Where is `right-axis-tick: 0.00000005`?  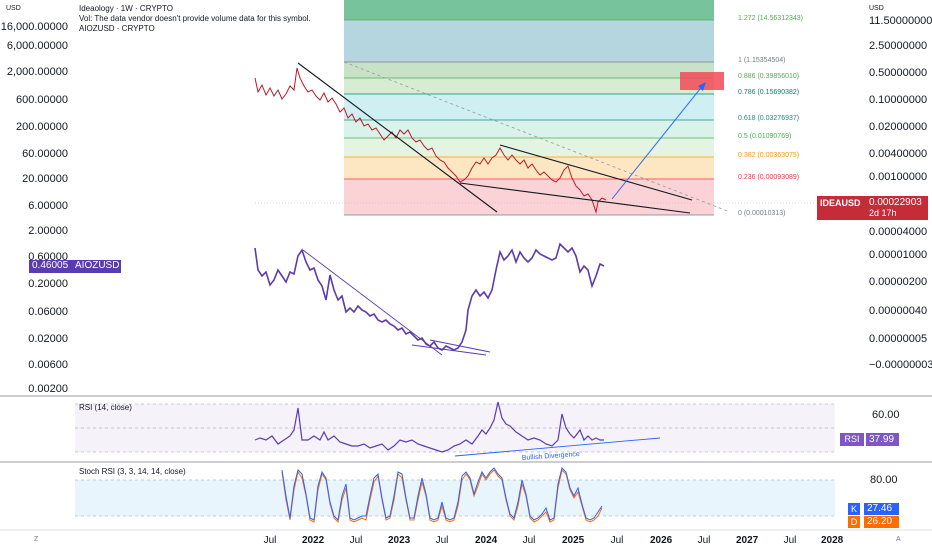 right-axis-tick: 0.00000005 is located at coordinates (898, 339).